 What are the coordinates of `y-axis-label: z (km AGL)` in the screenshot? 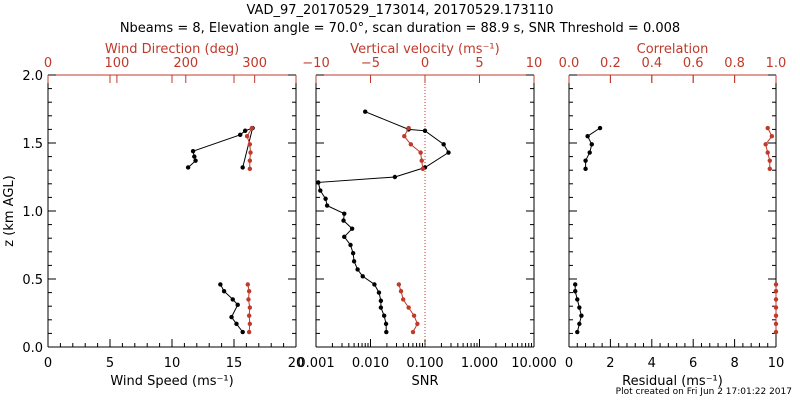 It's located at (9, 210).